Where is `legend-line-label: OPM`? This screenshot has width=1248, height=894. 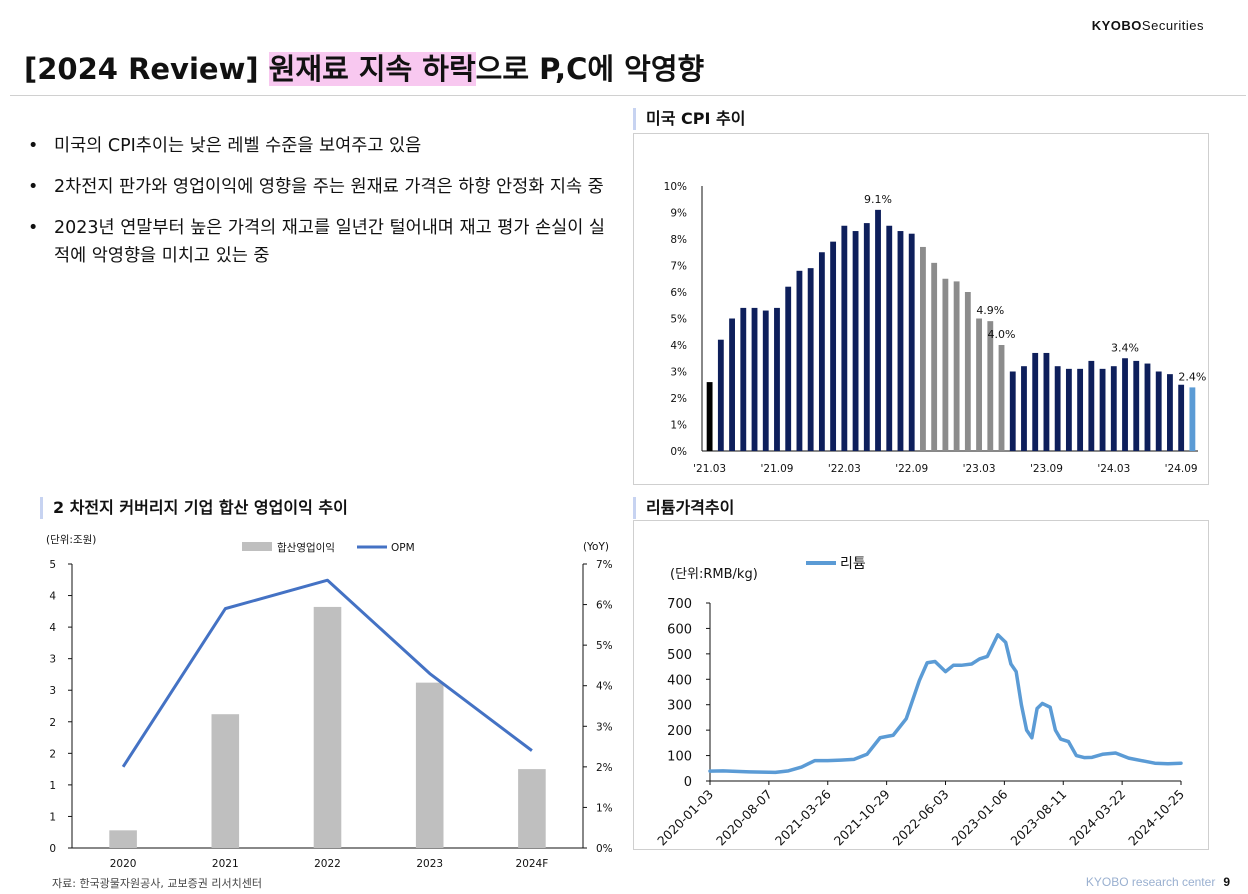
legend-line-label: OPM is located at coordinates (403, 548).